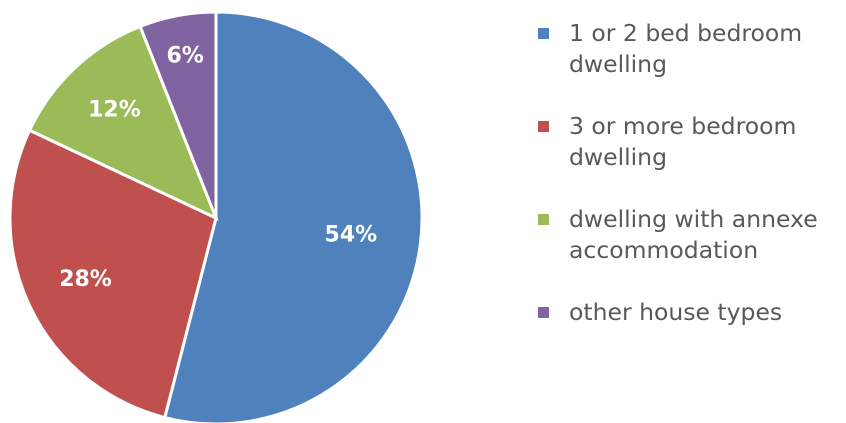  I want to click on legend-item-1: 1 or 2 bed bedroom dwelling, so click(690, 49).